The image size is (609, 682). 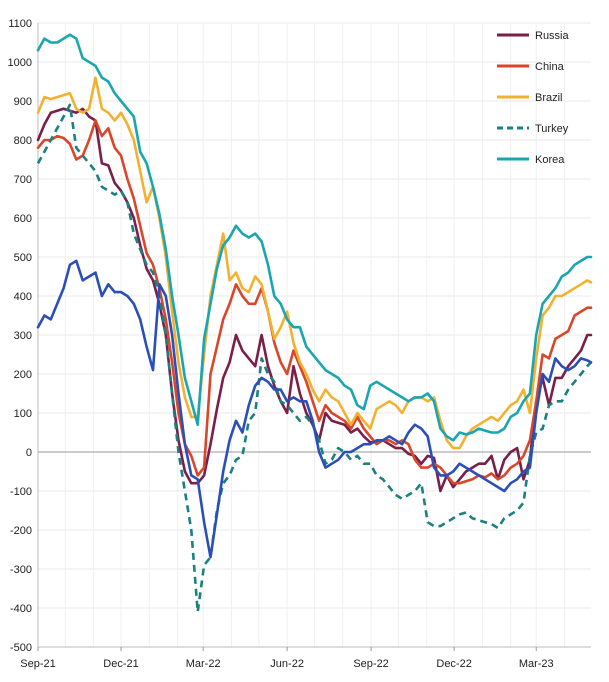 I want to click on legend-label-korea: Korea, so click(x=550, y=160).